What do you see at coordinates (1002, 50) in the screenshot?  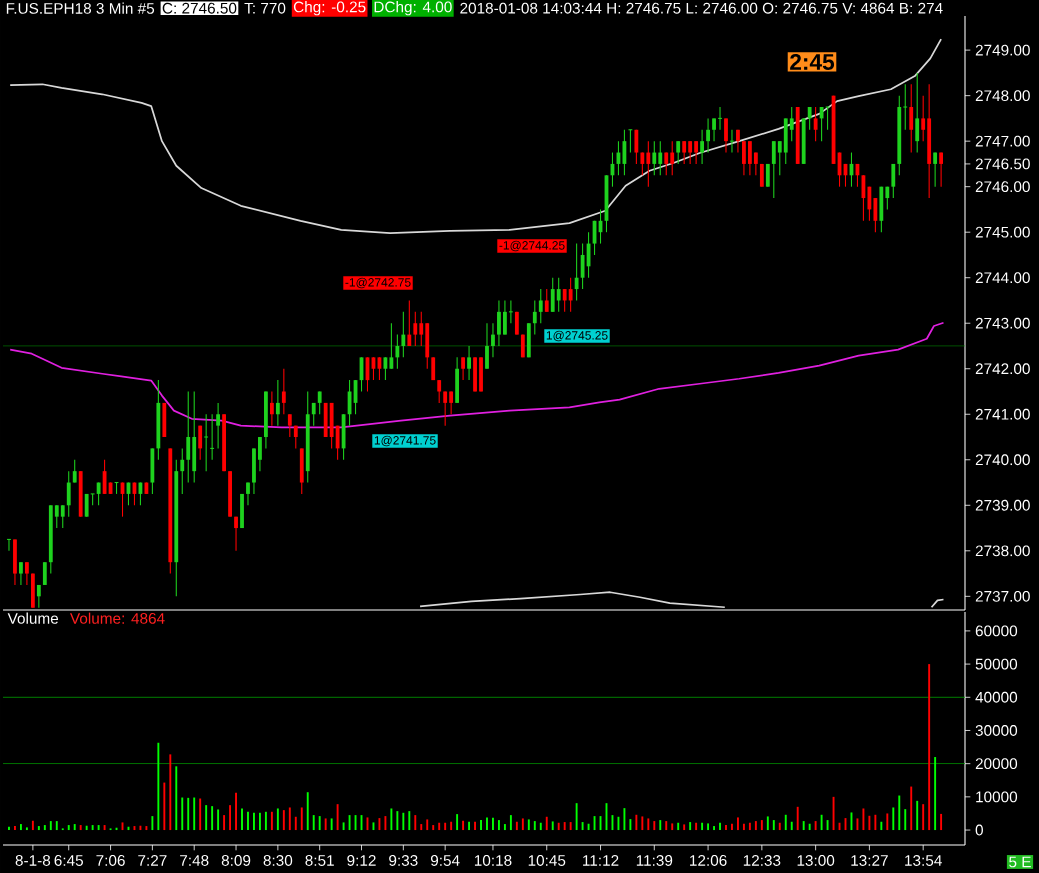 I see `y-tick-label: 2749.00` at bounding box center [1002, 50].